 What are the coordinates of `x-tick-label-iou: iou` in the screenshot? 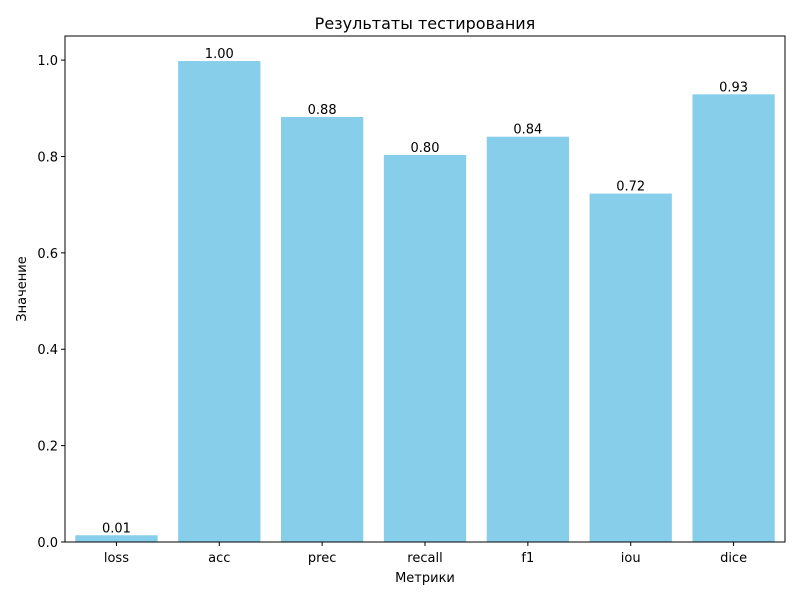 It's located at (631, 558).